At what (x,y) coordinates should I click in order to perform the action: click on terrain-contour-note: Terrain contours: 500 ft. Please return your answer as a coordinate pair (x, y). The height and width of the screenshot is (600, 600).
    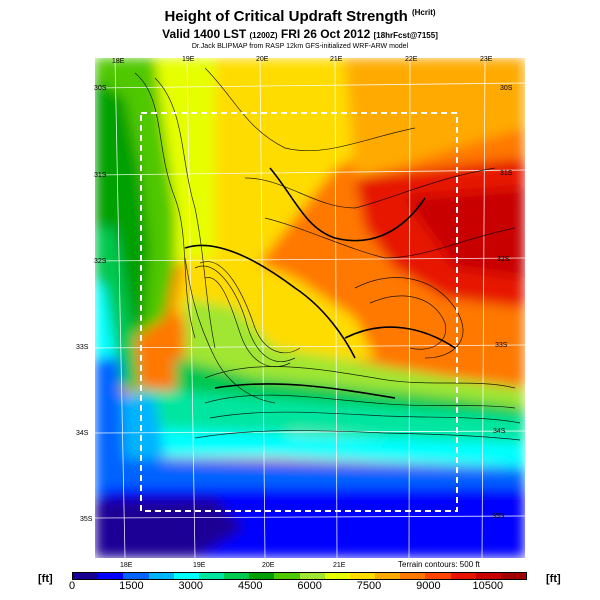
    Looking at the image, I should click on (439, 564).